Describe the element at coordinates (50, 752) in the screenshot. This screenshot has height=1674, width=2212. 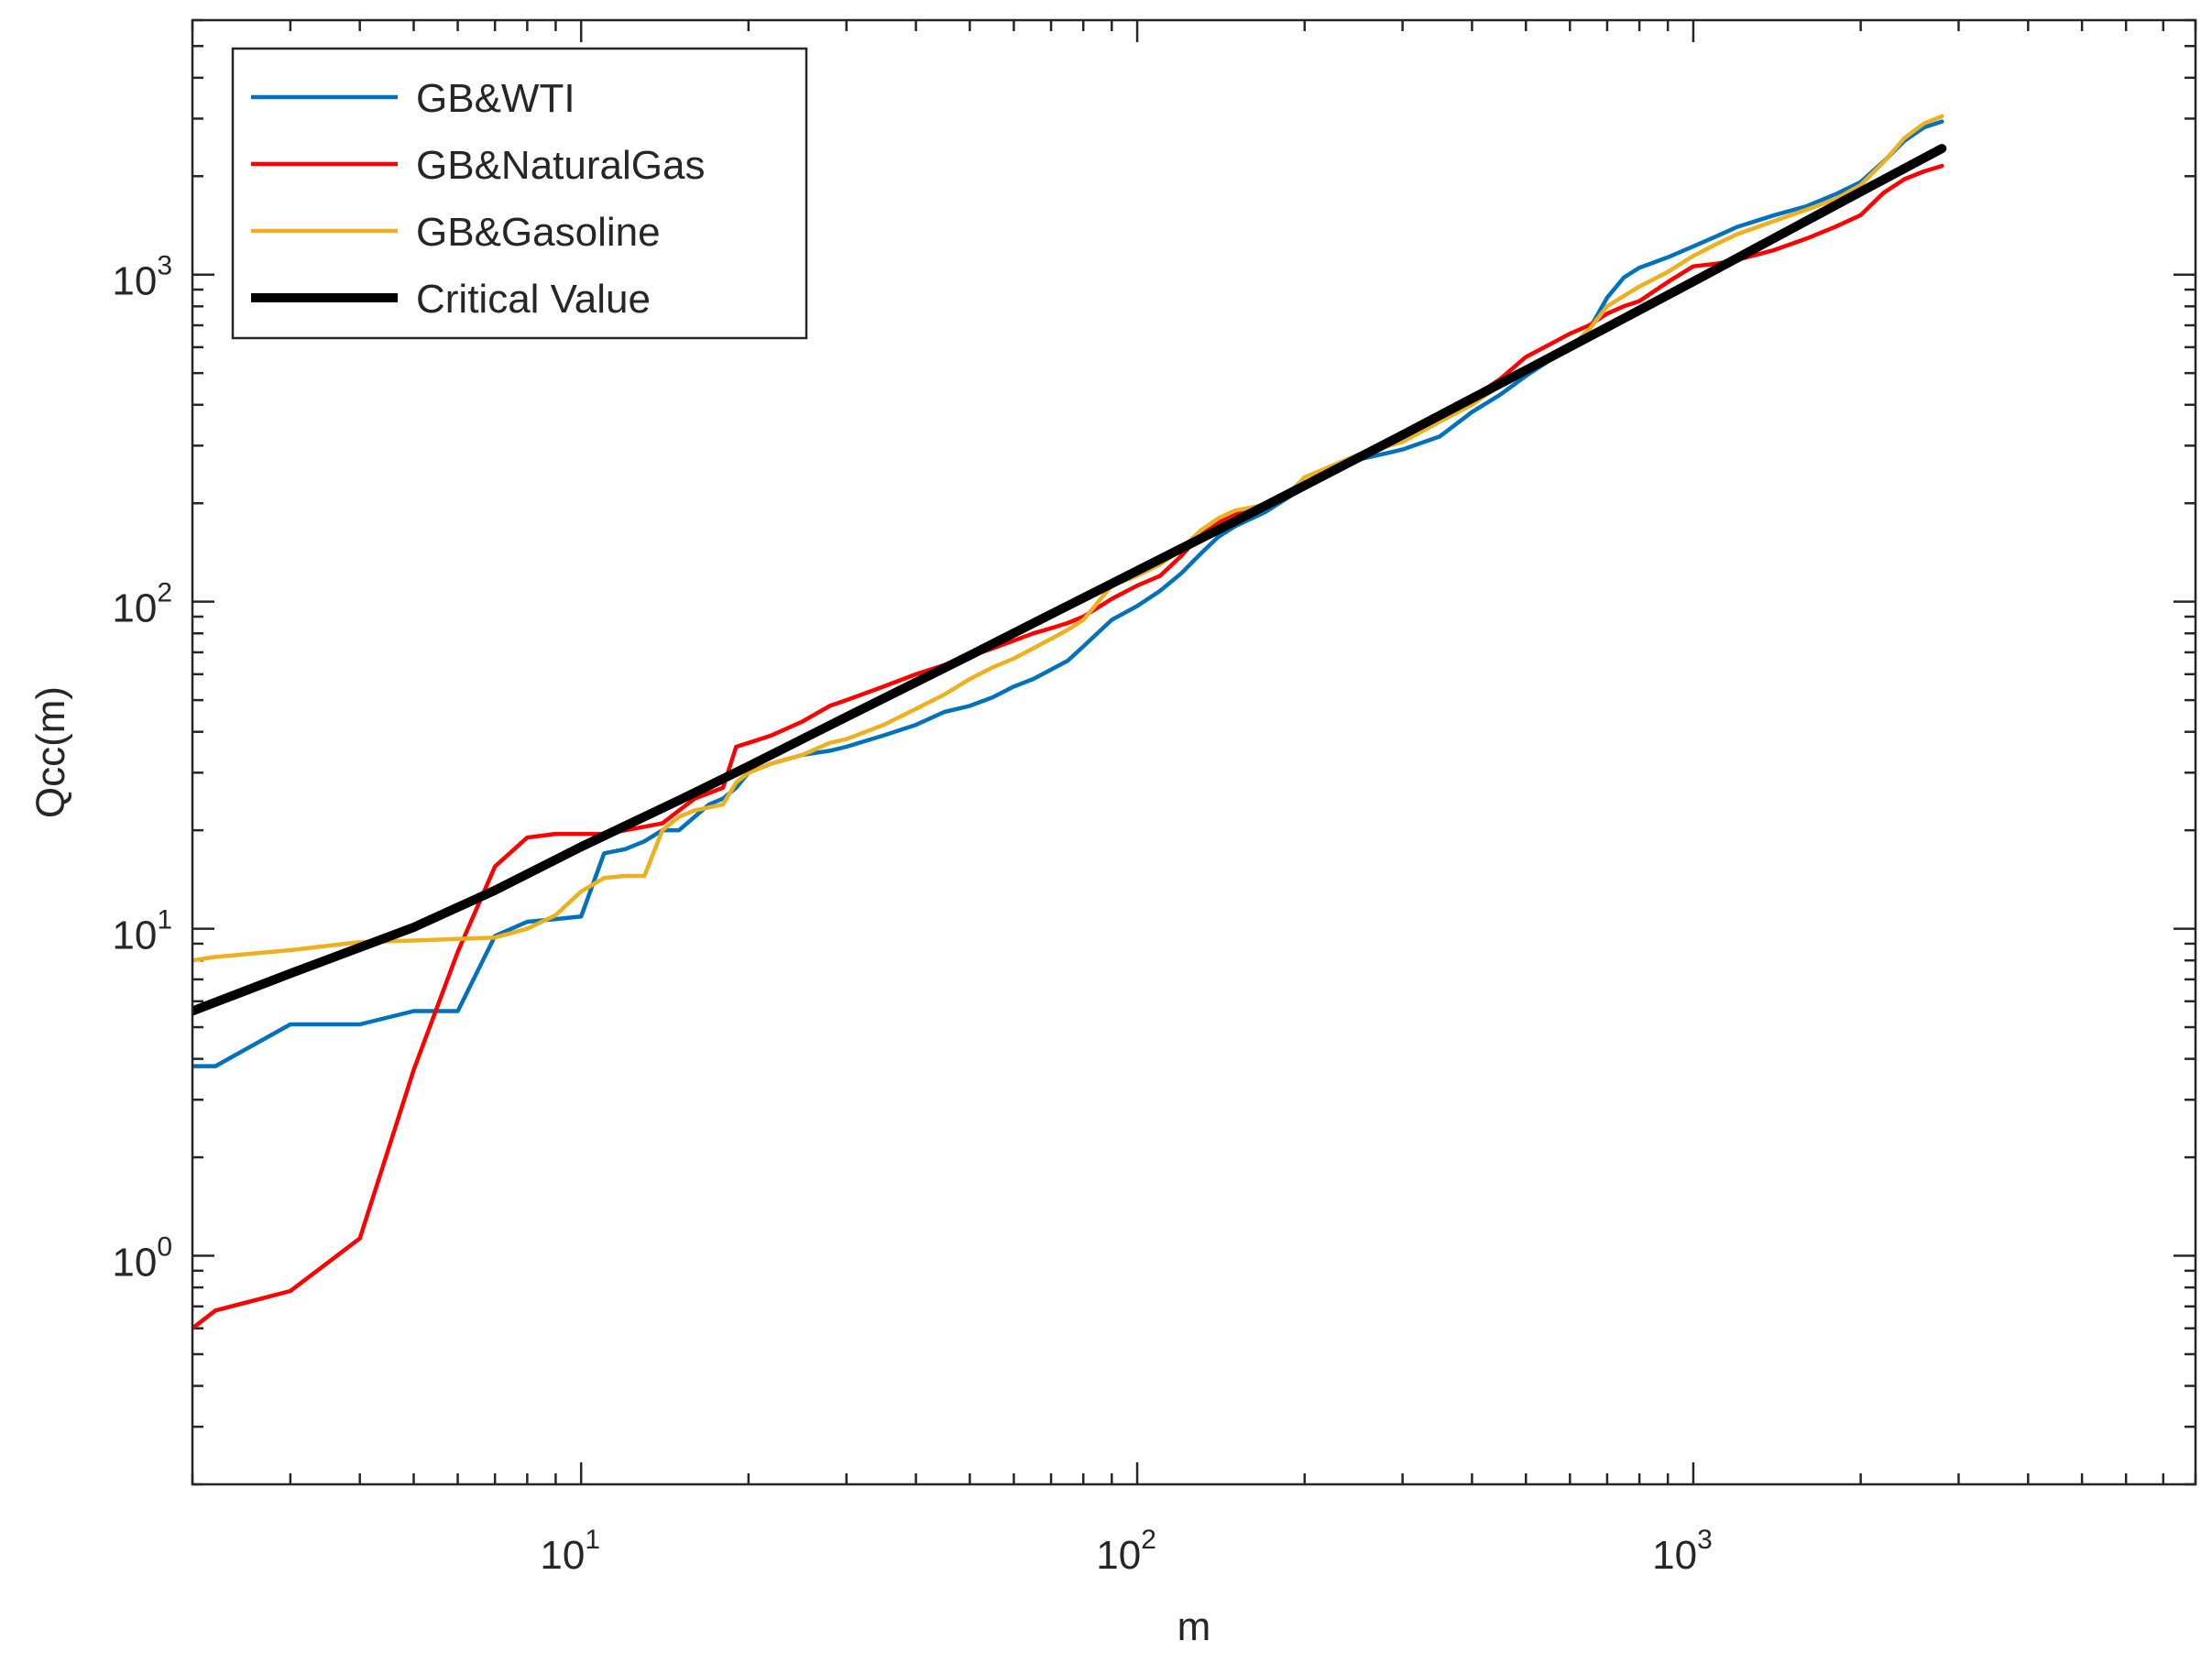
I see `y-axis-label: Qcc(m)` at that location.